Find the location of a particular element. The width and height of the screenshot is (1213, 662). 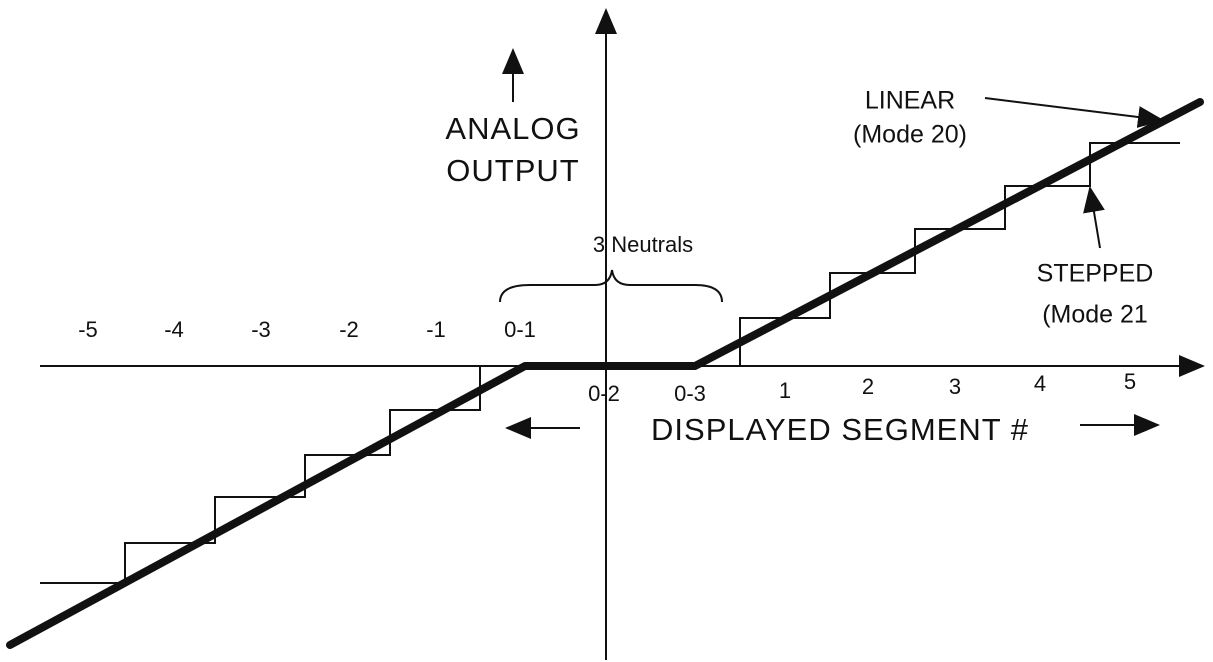

x-label: DISPLAYED SEGMENT # is located at coordinates (840, 429).